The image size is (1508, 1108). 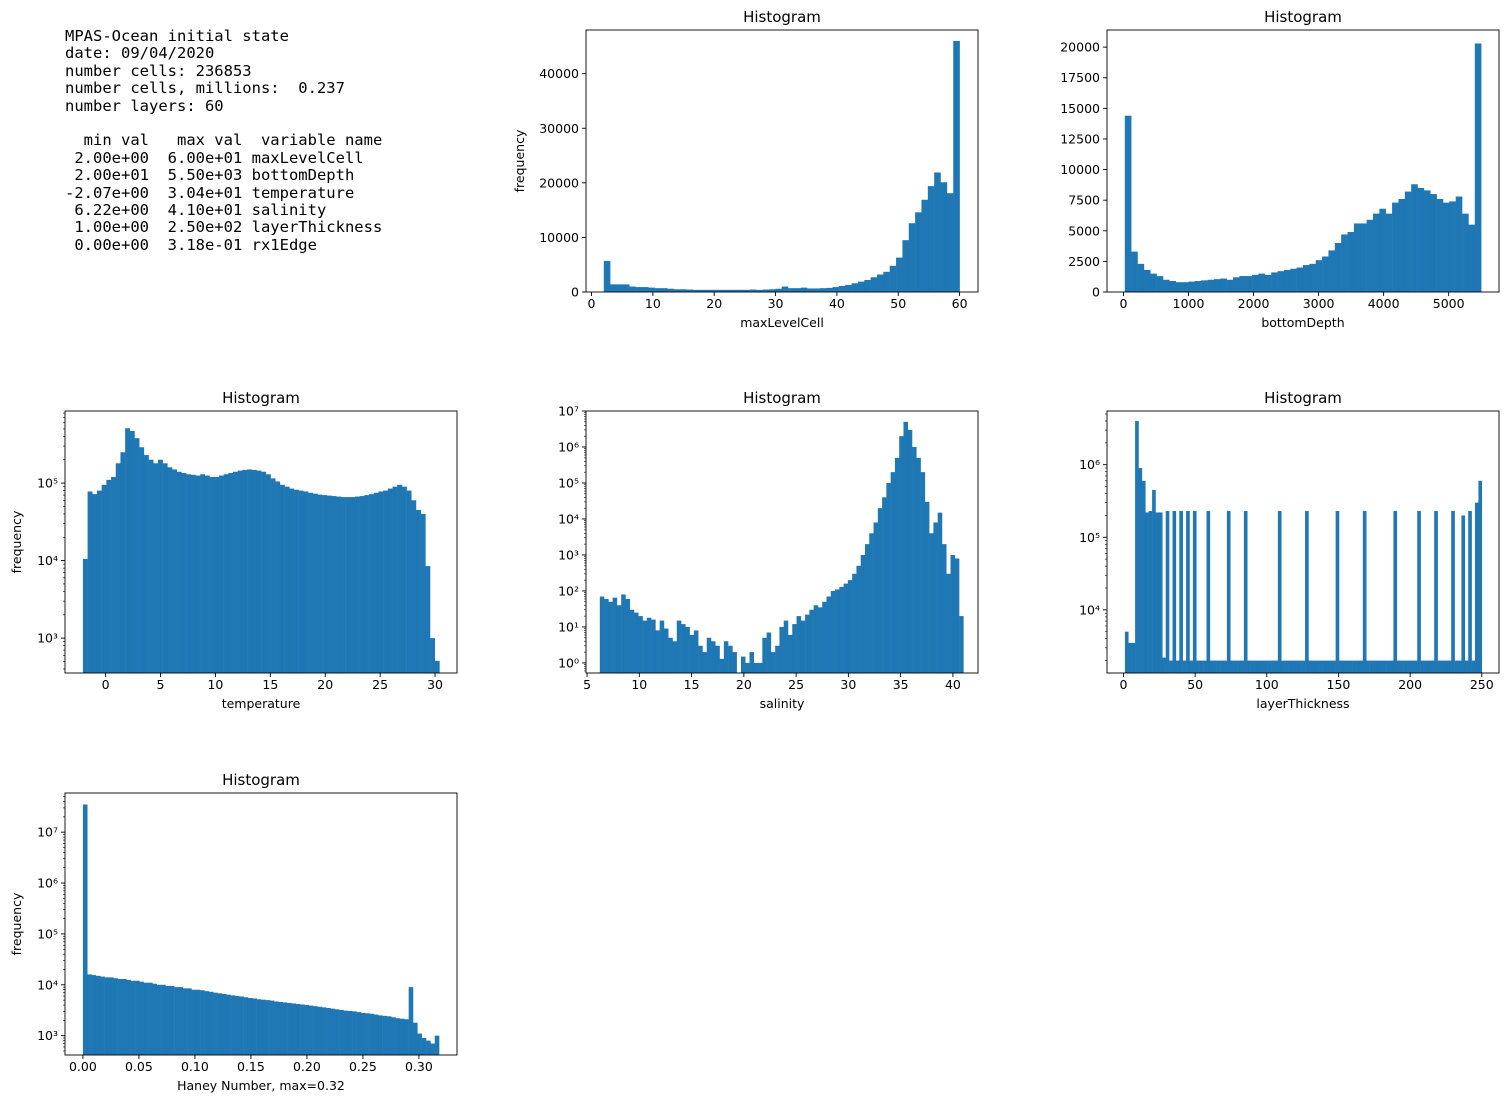 What do you see at coordinates (1080, 108) in the screenshot?
I see `y-tick-label: 15000` at bounding box center [1080, 108].